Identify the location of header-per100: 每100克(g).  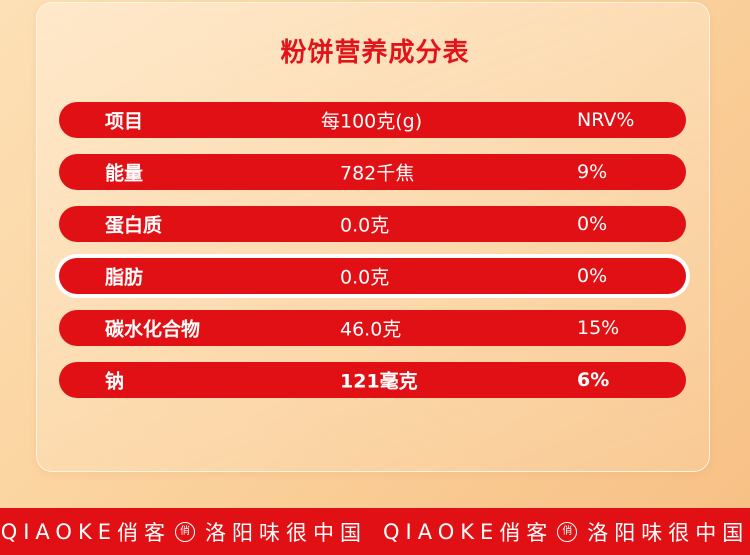
(372, 121).